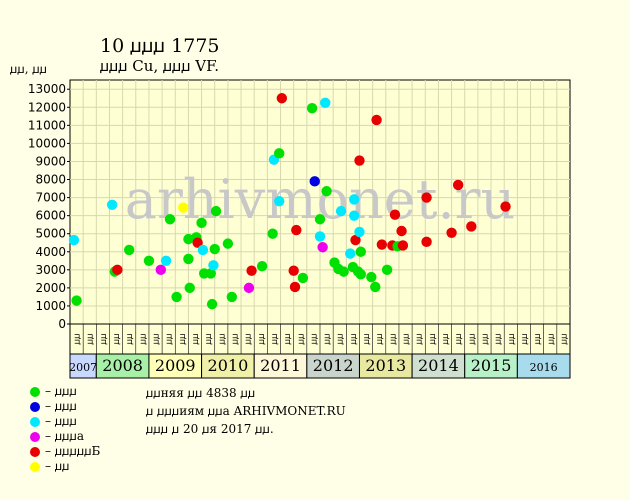  I want to click on legend-item: – ꙡꙡ, so click(65, 466).